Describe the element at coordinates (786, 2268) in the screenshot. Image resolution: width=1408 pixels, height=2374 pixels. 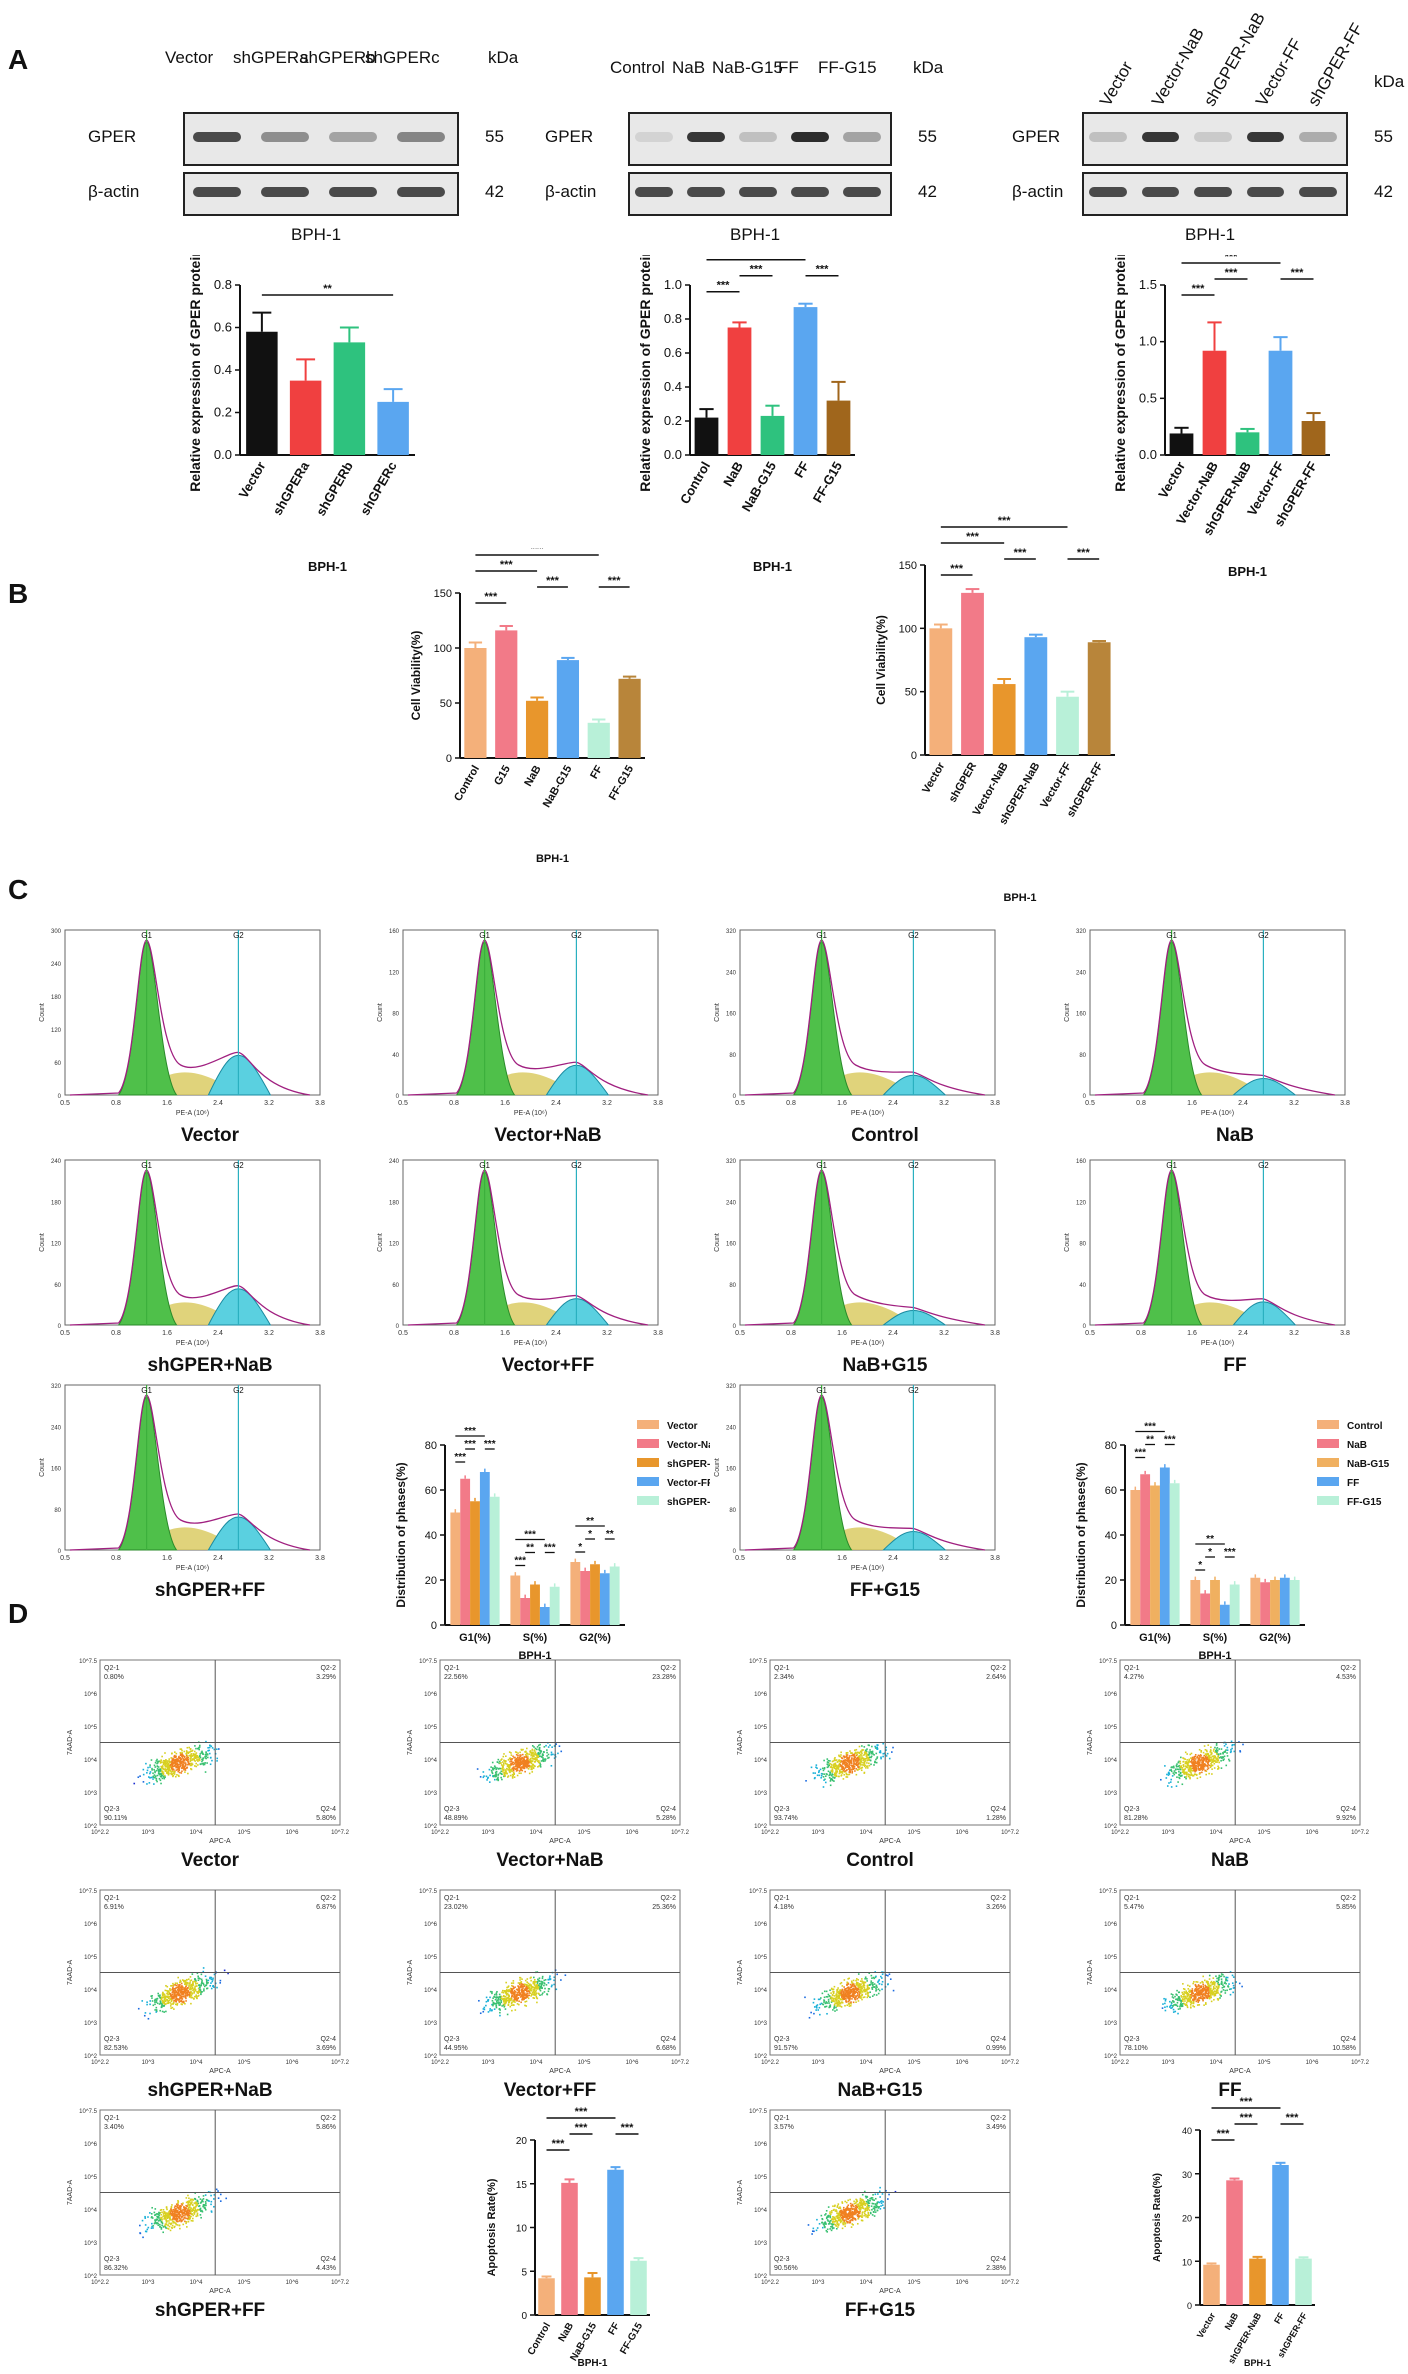
I see `quadrant-q2-3-label: 90.56%` at that location.